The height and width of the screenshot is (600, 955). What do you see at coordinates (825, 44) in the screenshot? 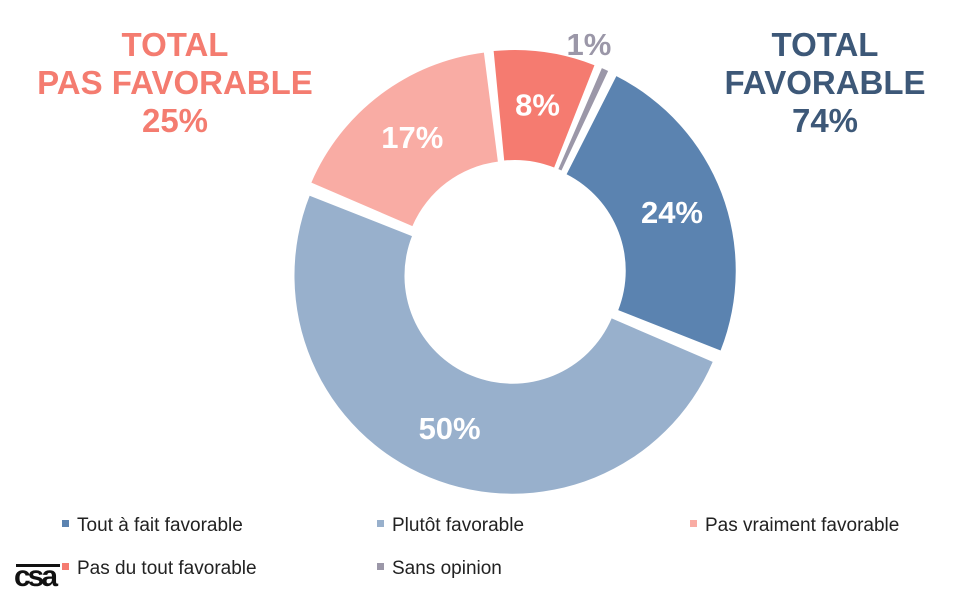
I see `total-favorable-line1: TOTAL` at bounding box center [825, 44].